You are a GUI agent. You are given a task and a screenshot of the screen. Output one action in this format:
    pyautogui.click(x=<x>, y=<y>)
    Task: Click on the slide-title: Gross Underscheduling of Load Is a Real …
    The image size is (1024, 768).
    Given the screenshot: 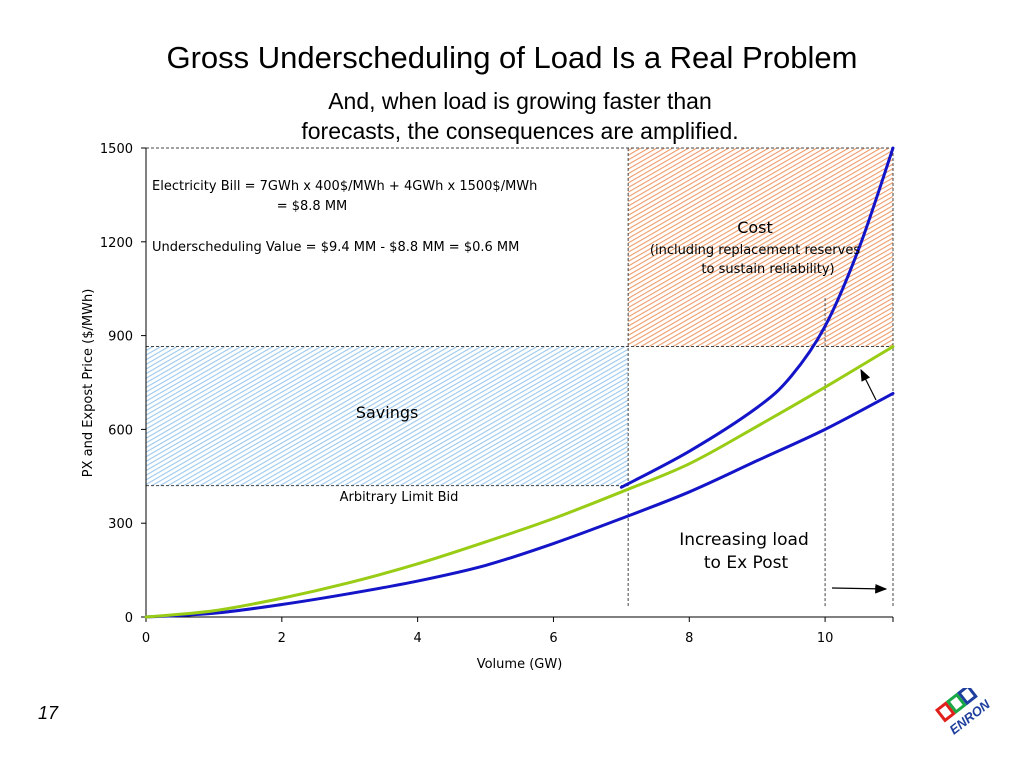 What is the action you would take?
    pyautogui.click(x=512, y=57)
    